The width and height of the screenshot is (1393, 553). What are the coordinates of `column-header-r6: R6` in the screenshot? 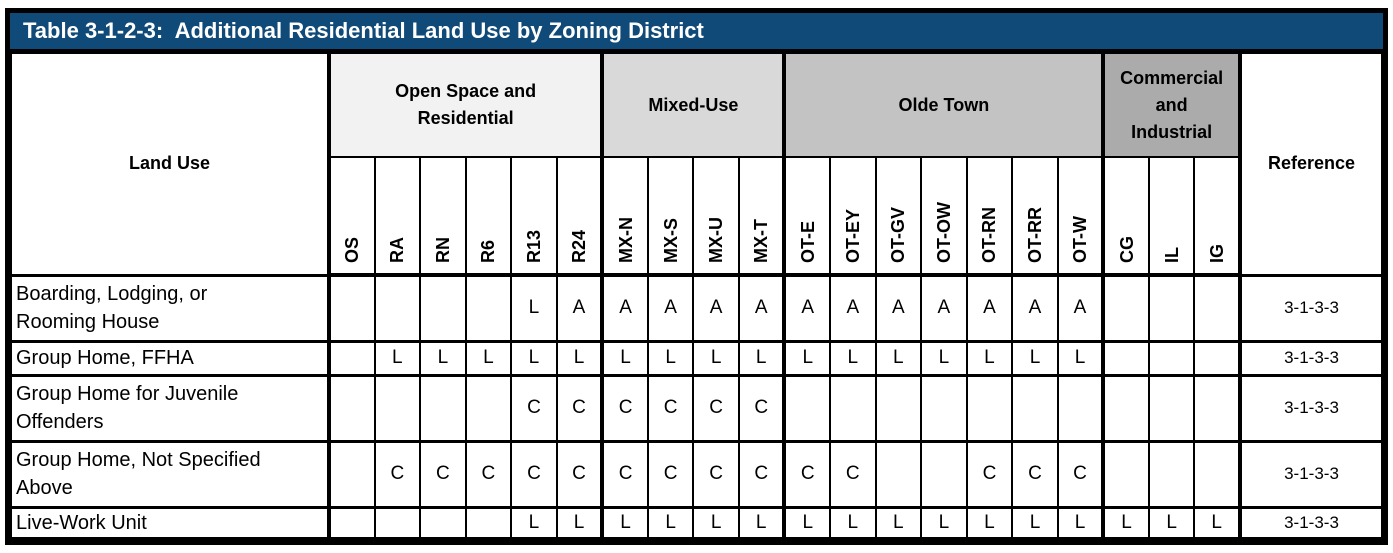 It's located at (488, 216).